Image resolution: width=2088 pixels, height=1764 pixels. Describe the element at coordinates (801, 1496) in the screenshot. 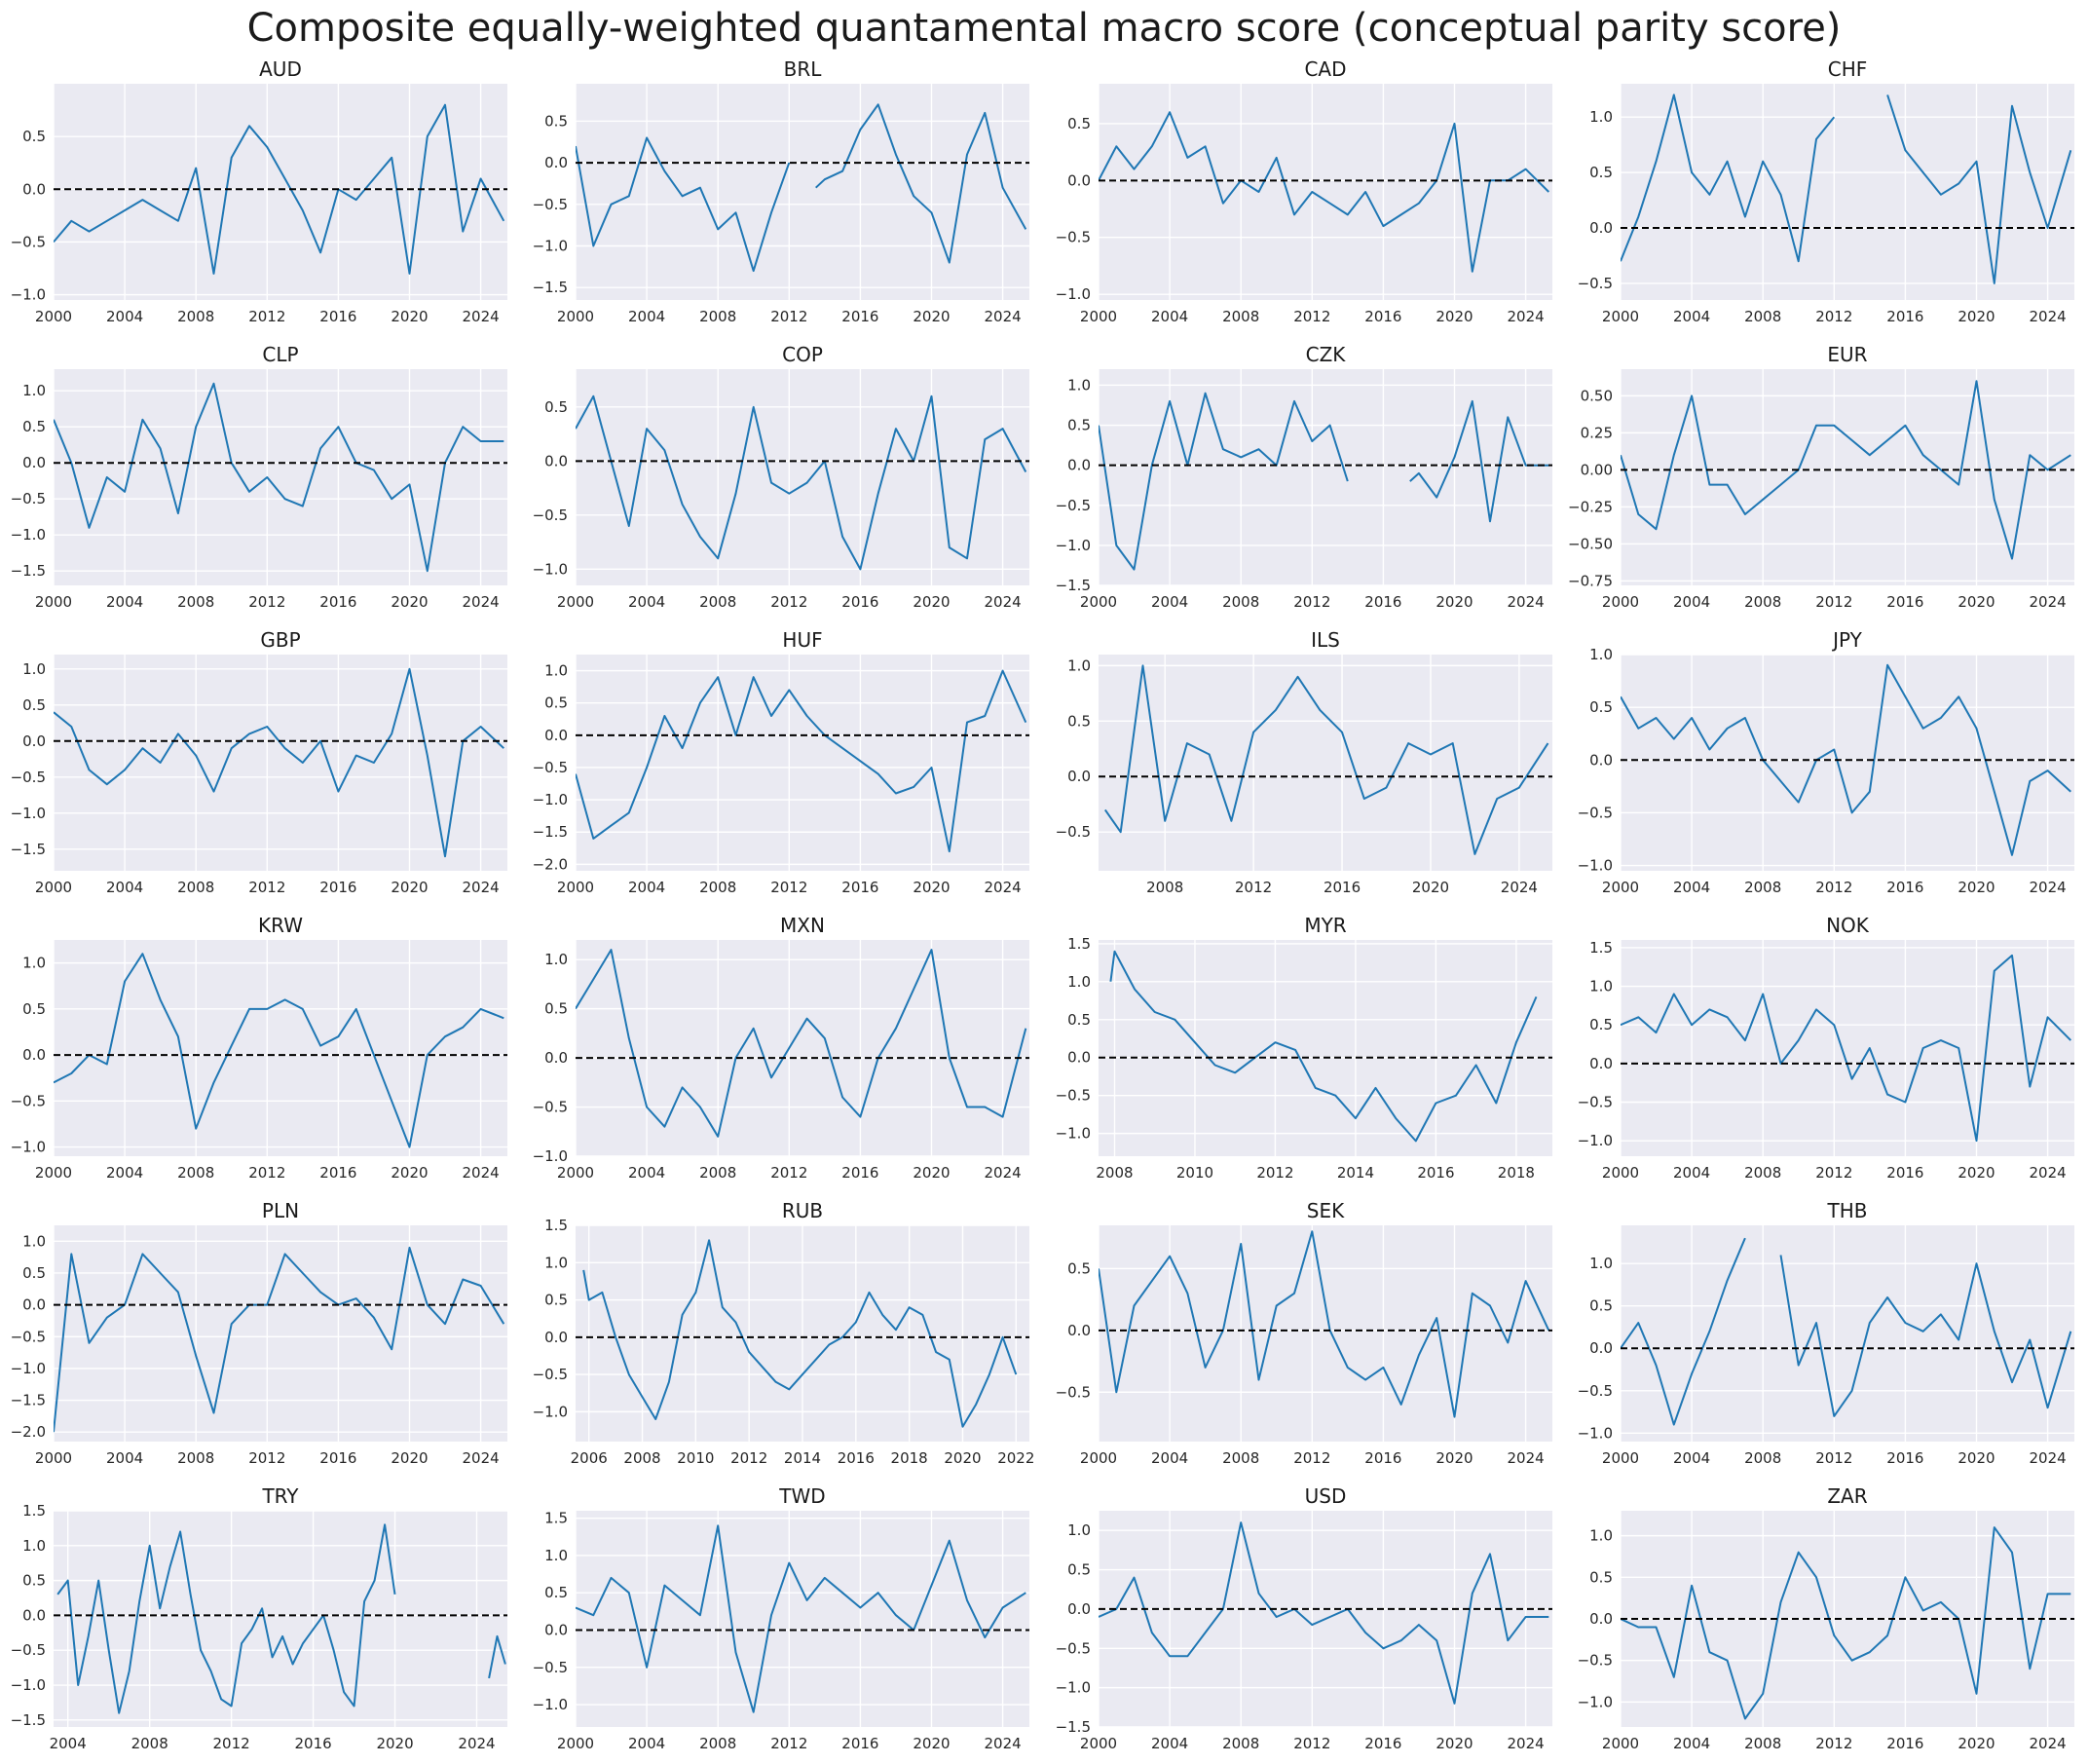

I see `panel-title: TWD` at that location.